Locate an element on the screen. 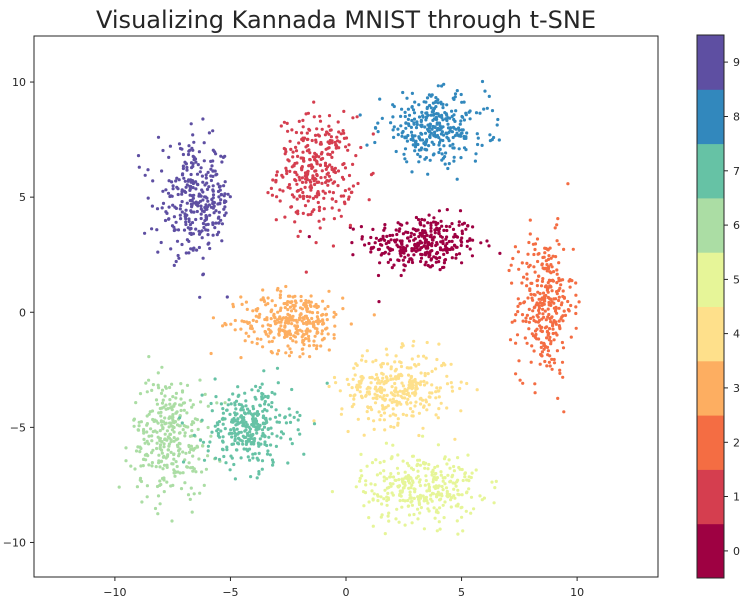 The height and width of the screenshot is (615, 752). colorbar-label: 7 is located at coordinates (736, 171).